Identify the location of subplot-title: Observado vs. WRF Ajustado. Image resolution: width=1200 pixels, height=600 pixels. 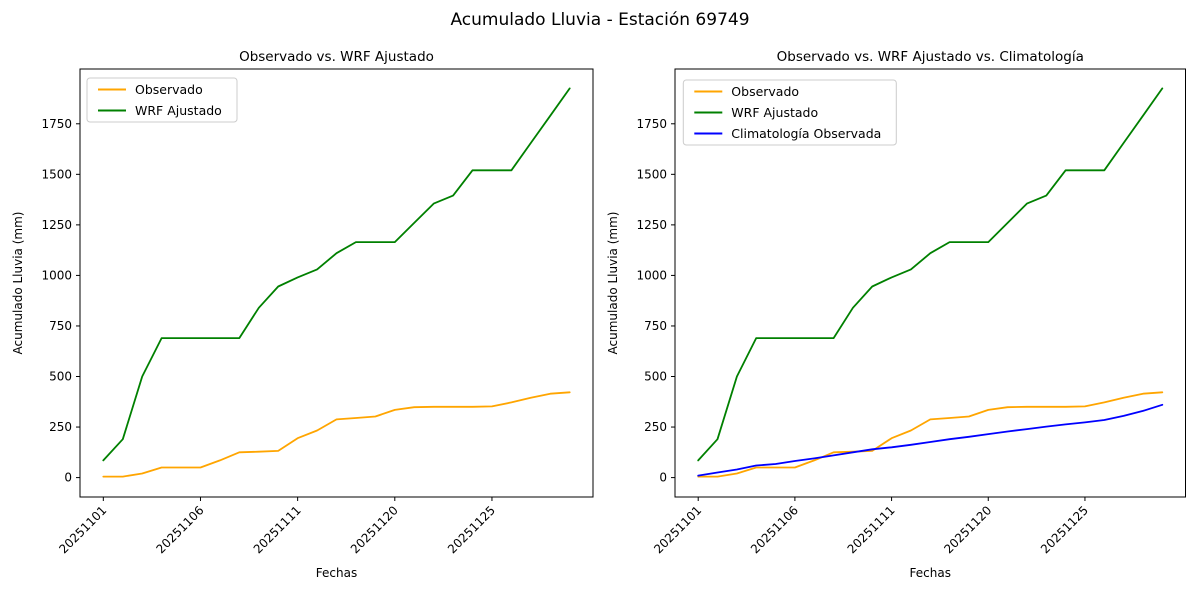
(336, 57).